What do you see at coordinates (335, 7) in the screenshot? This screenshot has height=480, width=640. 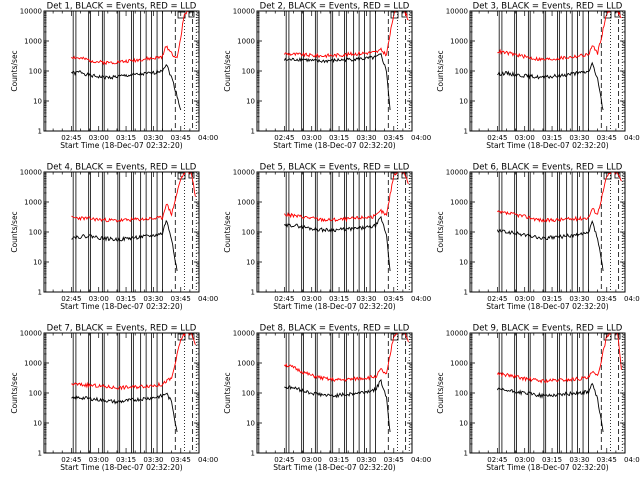 I see `panel-title: Det 2, BLACK = Events, RED = LLD` at bounding box center [335, 7].